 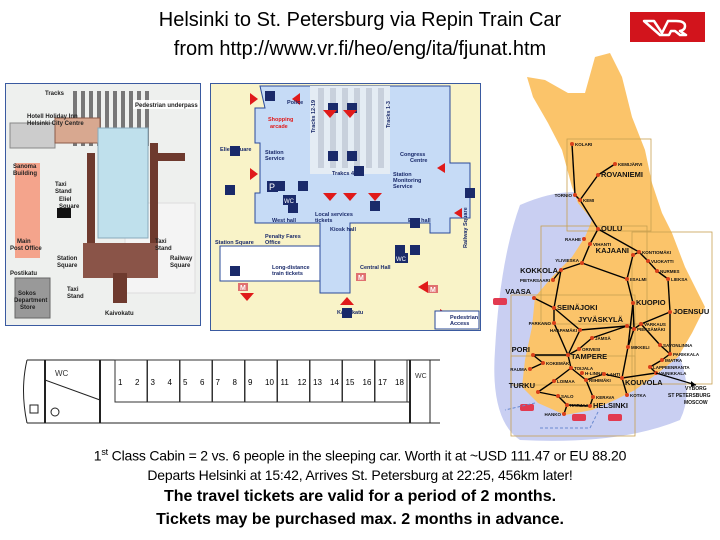 I want to click on svg-text: Centre, so click(x=418, y=161).